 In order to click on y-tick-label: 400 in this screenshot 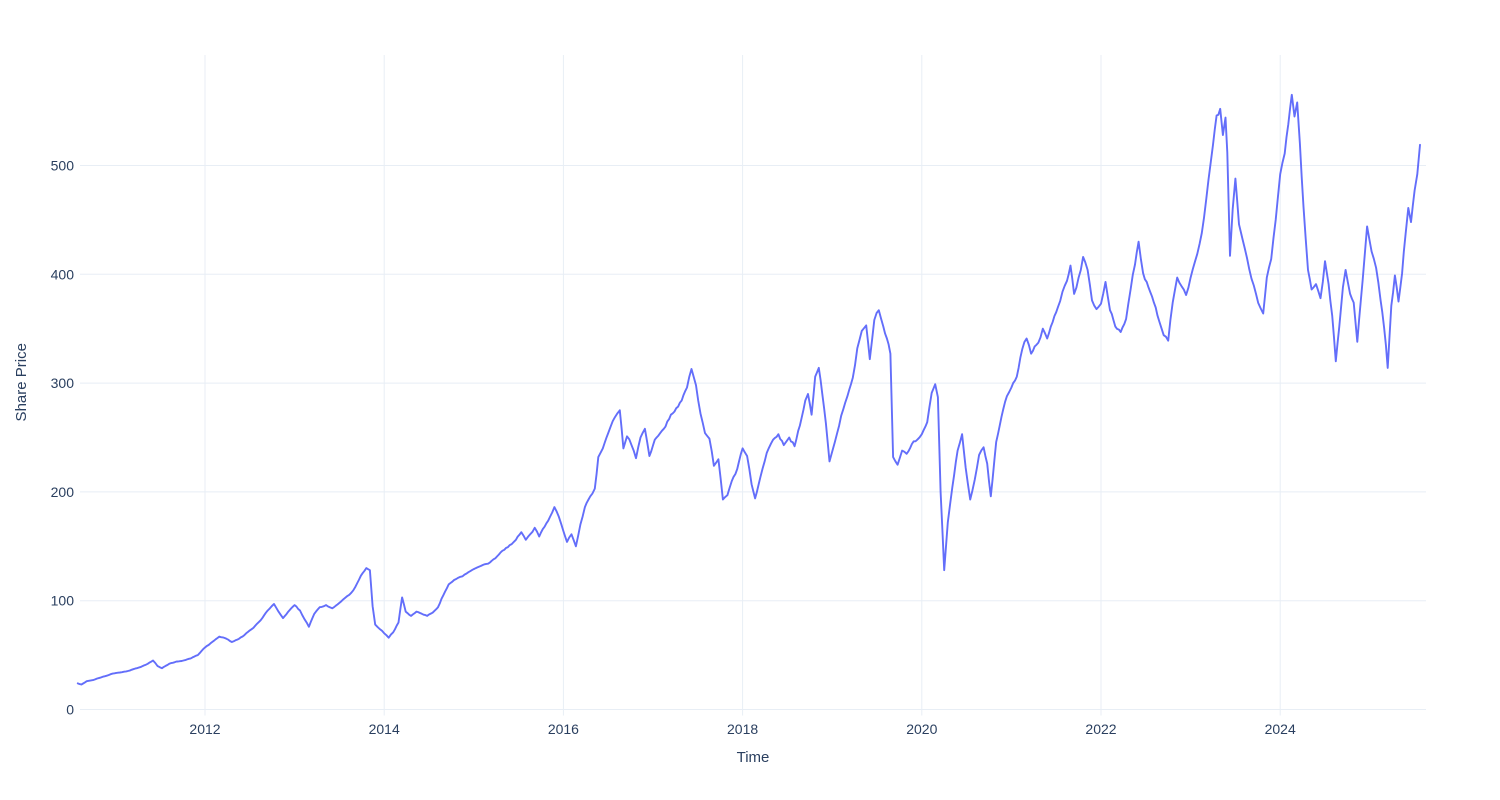, I will do `click(63, 274)`.